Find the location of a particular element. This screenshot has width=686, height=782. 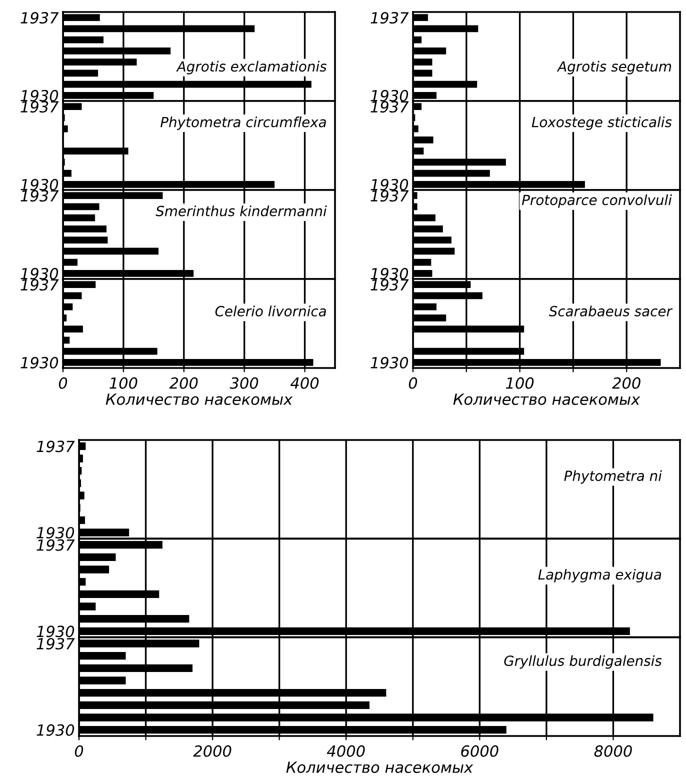

x-tick-label: 8000 is located at coordinates (613, 751).